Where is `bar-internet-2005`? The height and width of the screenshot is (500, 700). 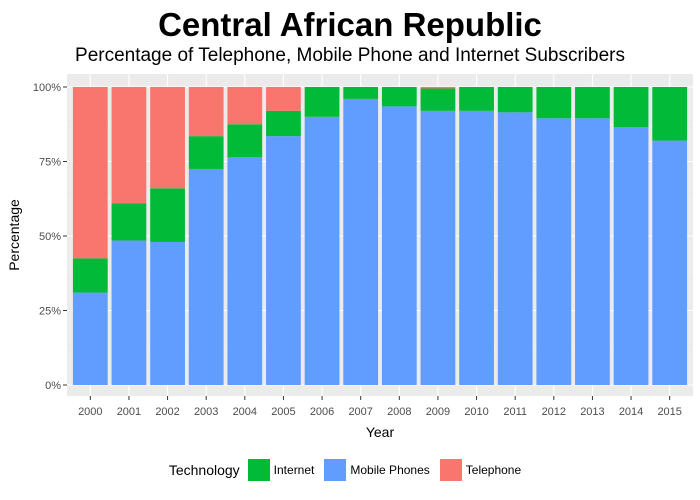
bar-internet-2005 is located at coordinates (283, 123).